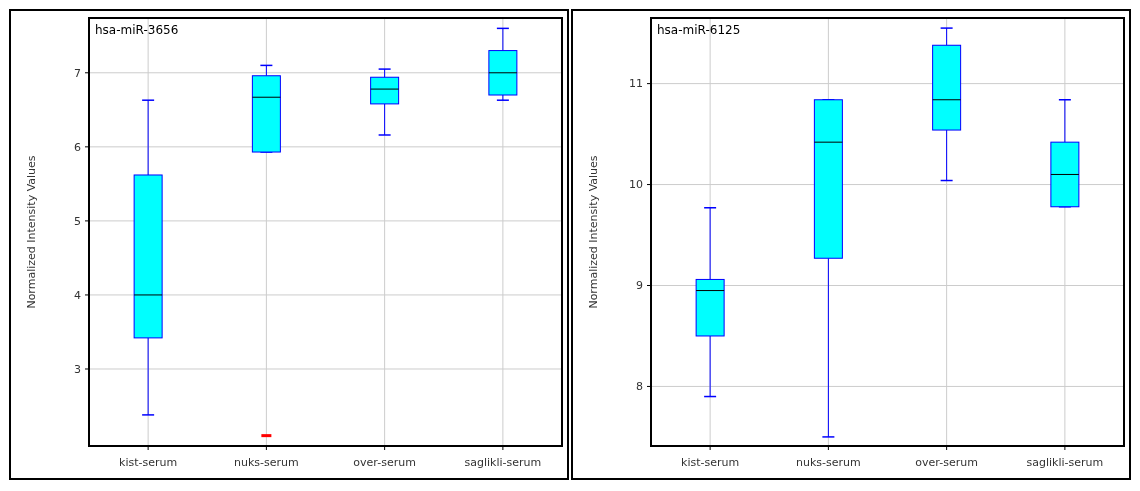 This screenshot has width=1140, height=491. Describe the element at coordinates (77, 221) in the screenshot. I see `y-tick-label: 5` at that location.